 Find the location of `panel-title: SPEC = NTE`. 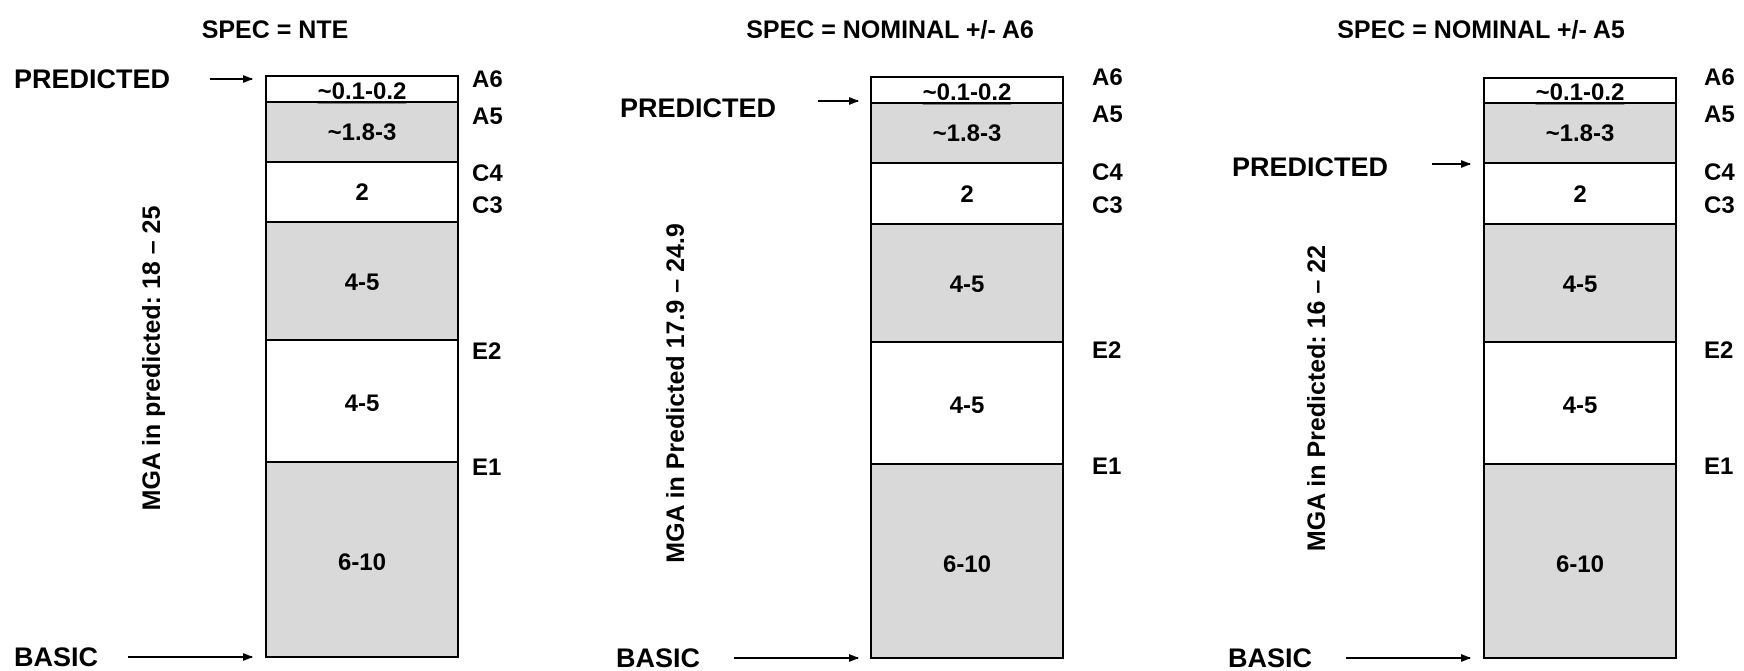

panel-title: SPEC = NTE is located at coordinates (275, 30).